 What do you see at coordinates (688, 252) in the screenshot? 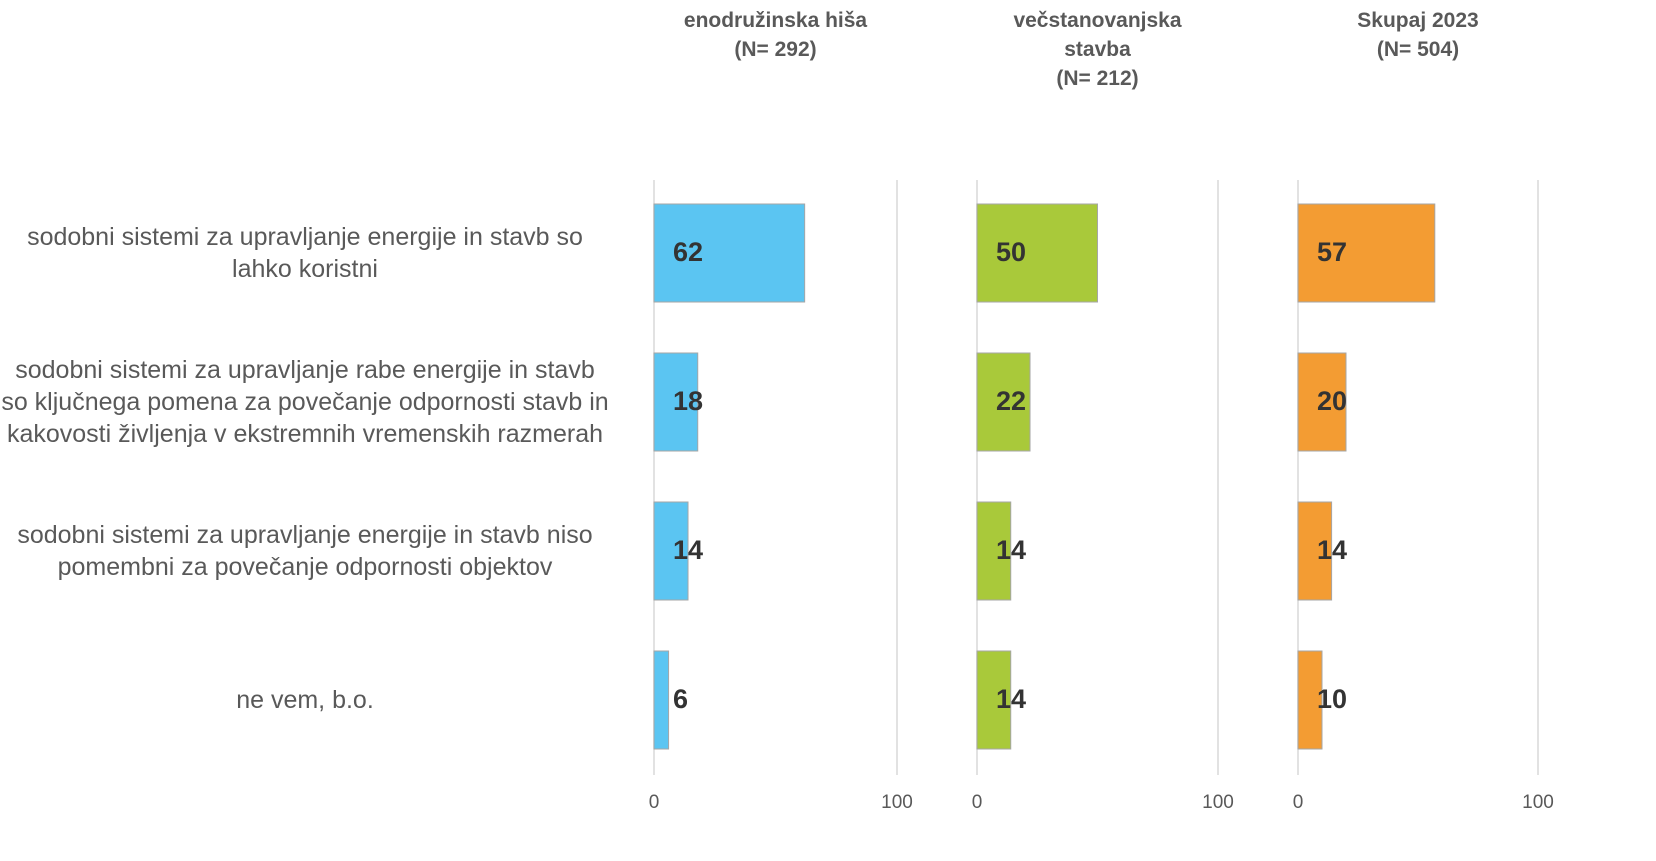
I see `value-label: 62` at bounding box center [688, 252].